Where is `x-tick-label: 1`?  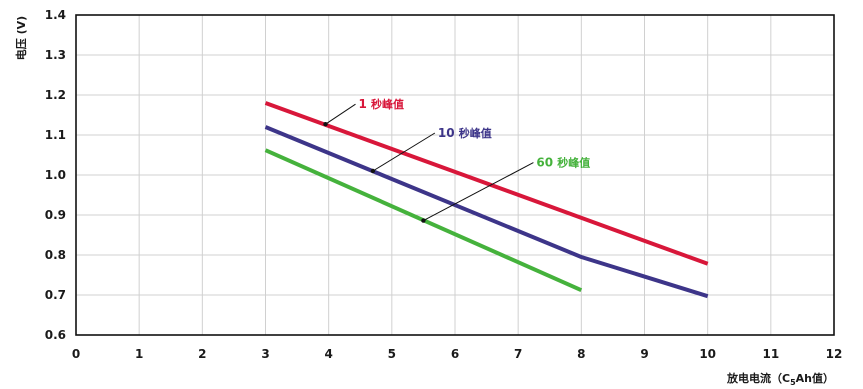
x-tick-label: 1 is located at coordinates (139, 354).